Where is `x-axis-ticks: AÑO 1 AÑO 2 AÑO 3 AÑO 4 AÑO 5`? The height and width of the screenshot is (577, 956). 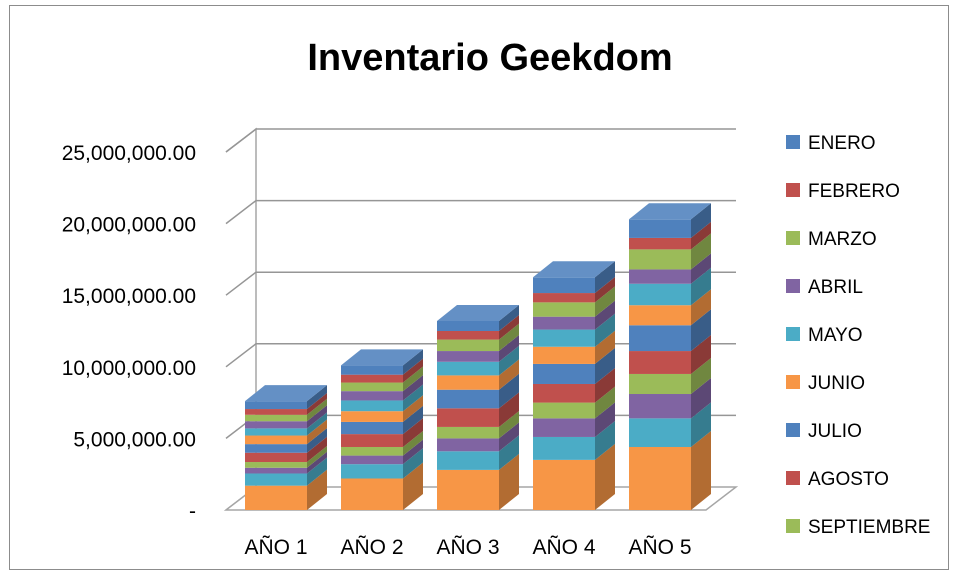 x-axis-ticks: AÑO 1 AÑO 2 AÑO 3 AÑO 4 AÑO 5 is located at coordinates (467, 547).